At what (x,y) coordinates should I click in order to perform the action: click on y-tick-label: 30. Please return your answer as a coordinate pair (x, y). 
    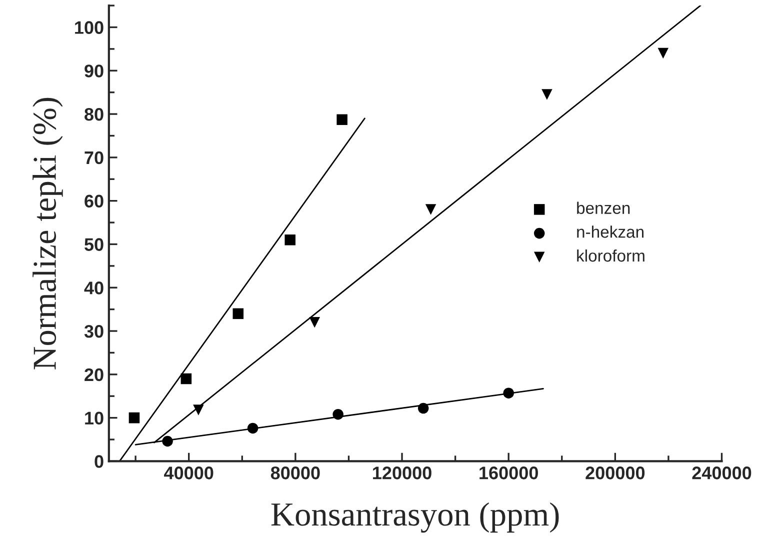
    Looking at the image, I should click on (94, 331).